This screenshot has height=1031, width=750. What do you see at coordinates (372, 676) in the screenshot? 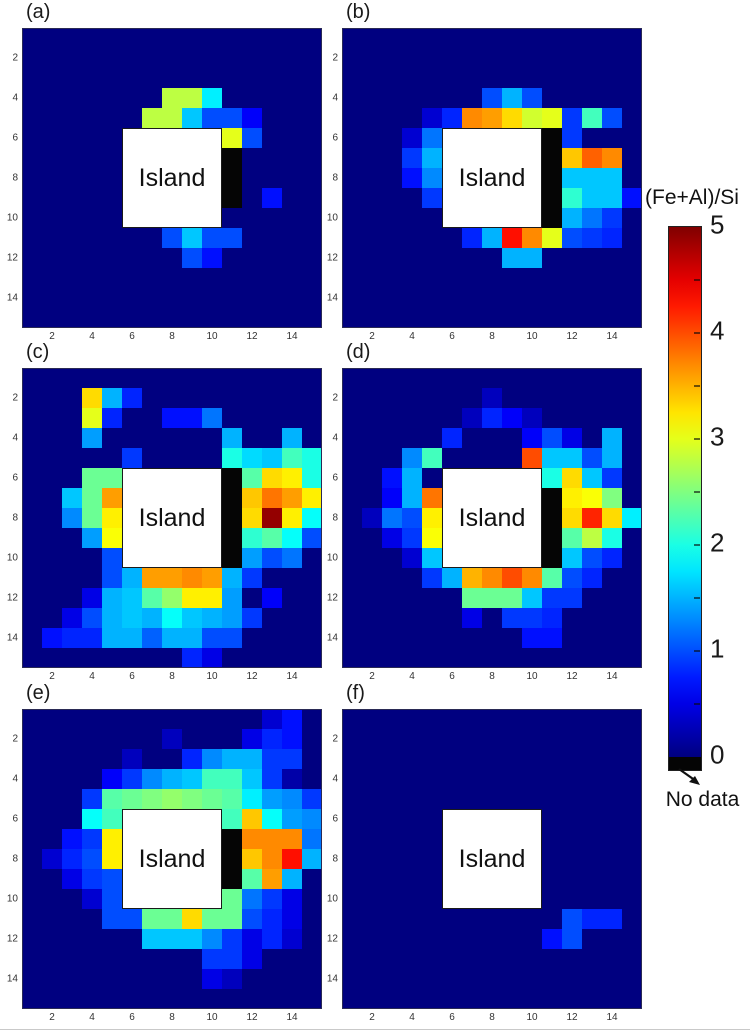
I see `x-axis-tick-label: 2` at bounding box center [372, 676].